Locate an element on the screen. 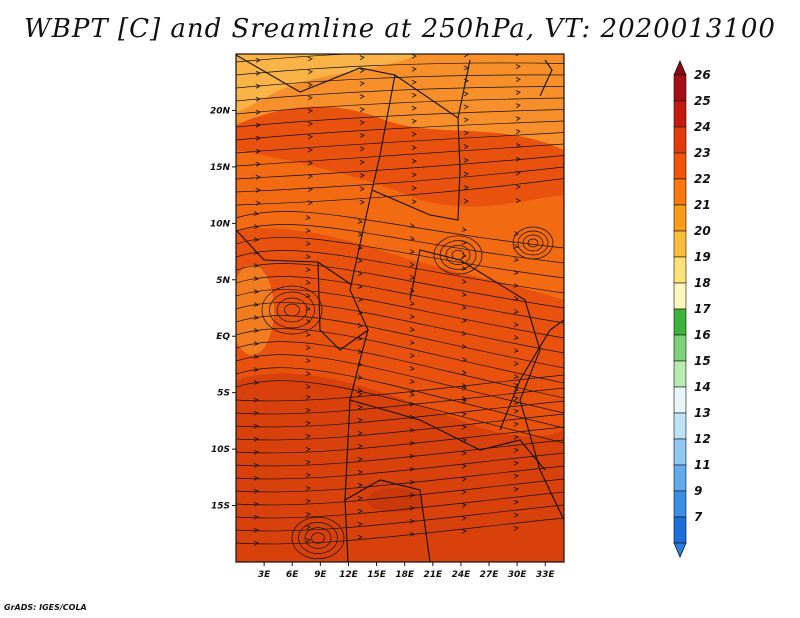 The height and width of the screenshot is (618, 800). lon-tick-label: 12E is located at coordinates (349, 575).